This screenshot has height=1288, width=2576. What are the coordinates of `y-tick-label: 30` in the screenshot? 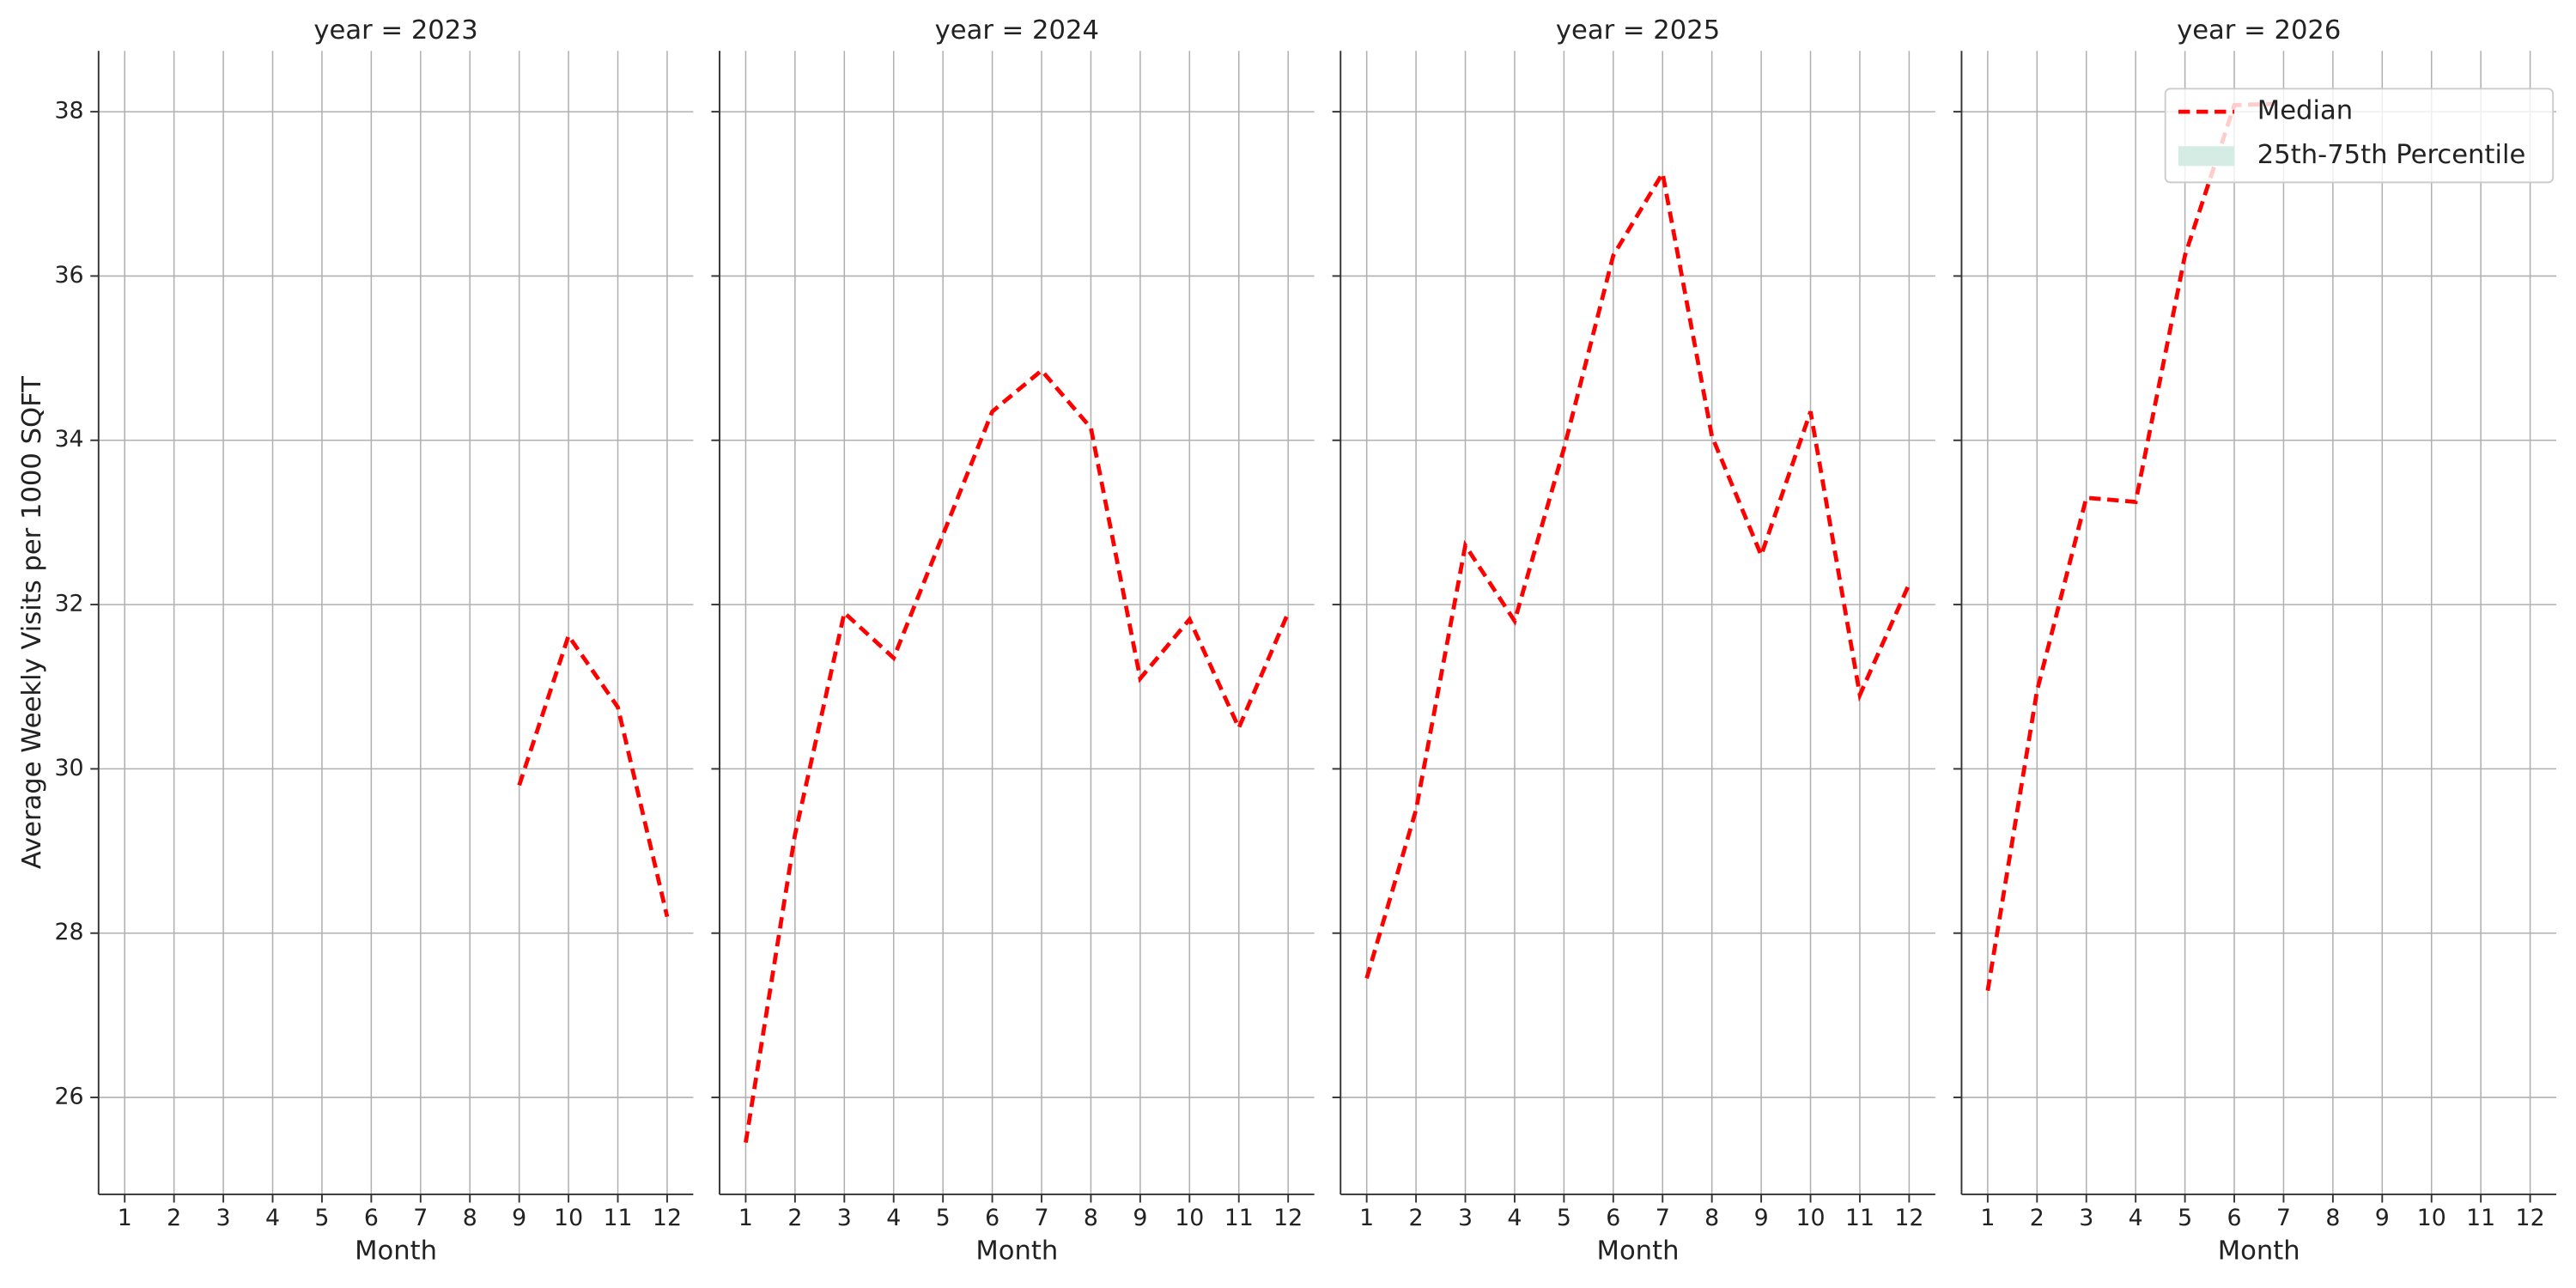 It's located at (69, 768).